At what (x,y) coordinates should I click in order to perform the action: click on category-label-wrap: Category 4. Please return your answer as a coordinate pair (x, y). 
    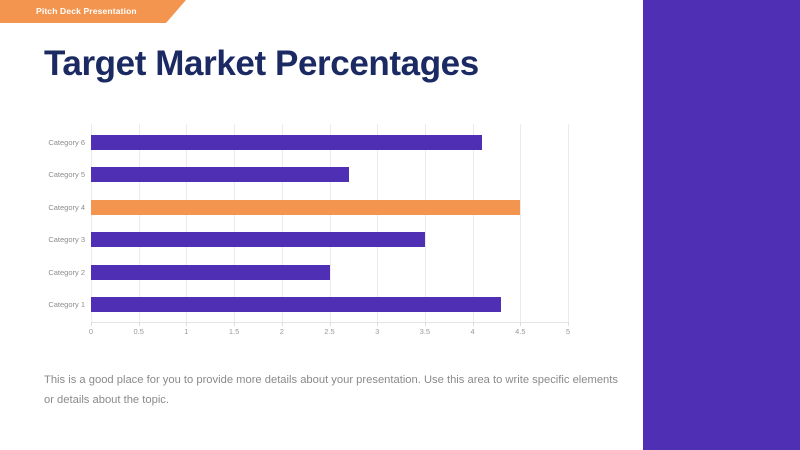
    Looking at the image, I should click on (42, 208).